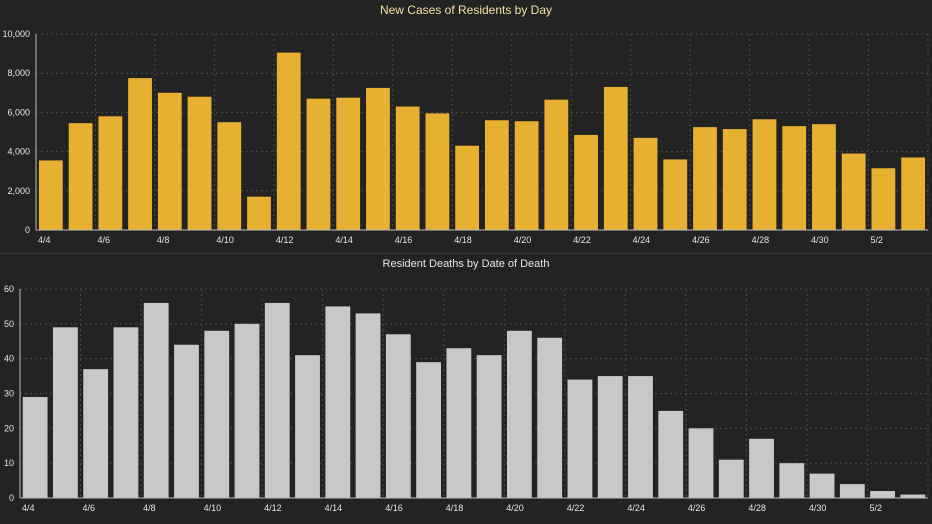 Image resolution: width=932 pixels, height=524 pixels. Describe the element at coordinates (9, 394) in the screenshot. I see `y-tick-label: 30` at that location.